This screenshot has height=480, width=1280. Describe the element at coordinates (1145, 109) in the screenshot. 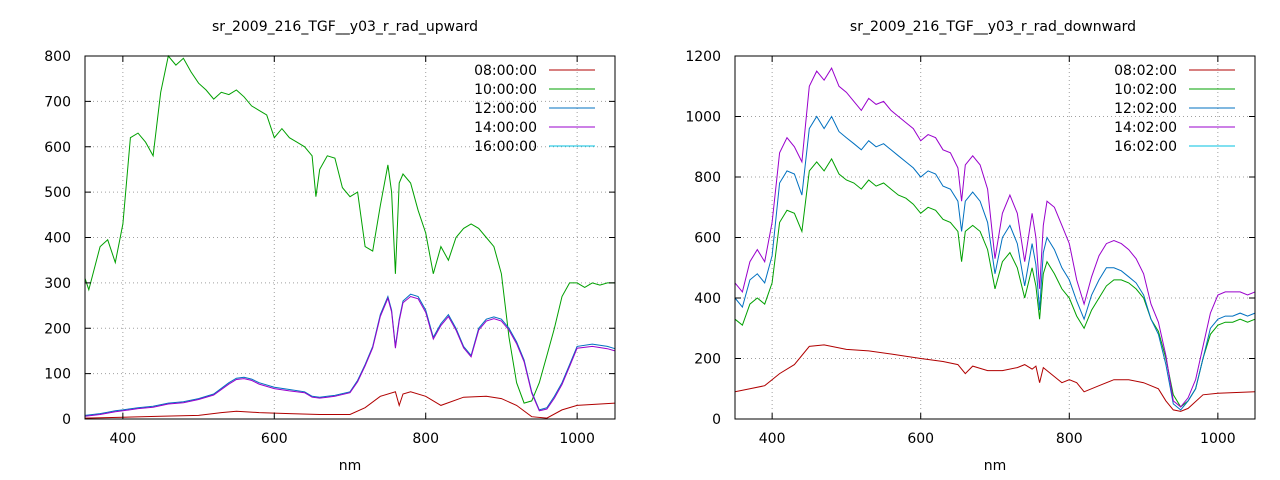

I see `legend-label-12:02:00: 12:02:00` at that location.